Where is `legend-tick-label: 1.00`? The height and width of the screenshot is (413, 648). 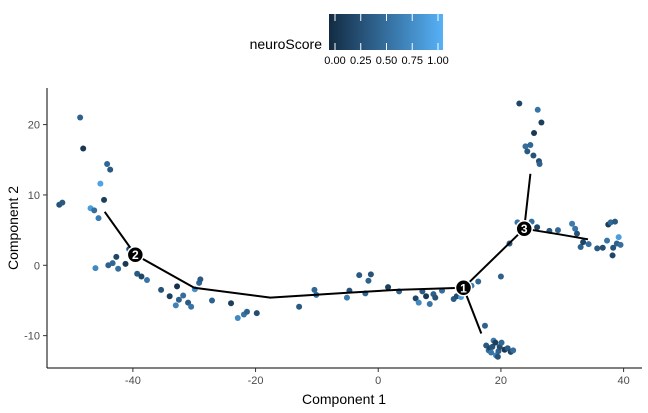 legend-tick-label: 1.00 is located at coordinates (437, 61).